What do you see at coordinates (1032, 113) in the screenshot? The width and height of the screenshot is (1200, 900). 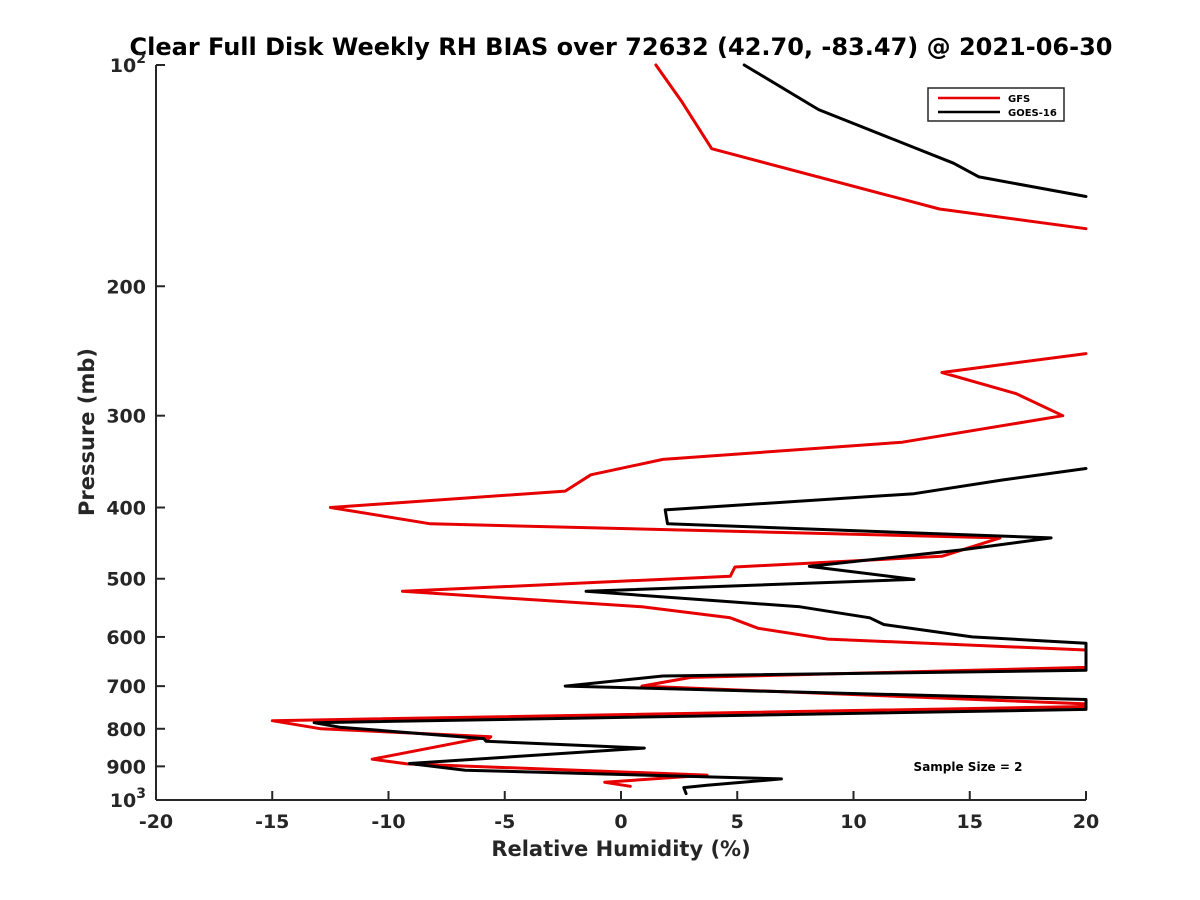 I see `legend-label-goes-16: GOES-16` at bounding box center [1032, 113].